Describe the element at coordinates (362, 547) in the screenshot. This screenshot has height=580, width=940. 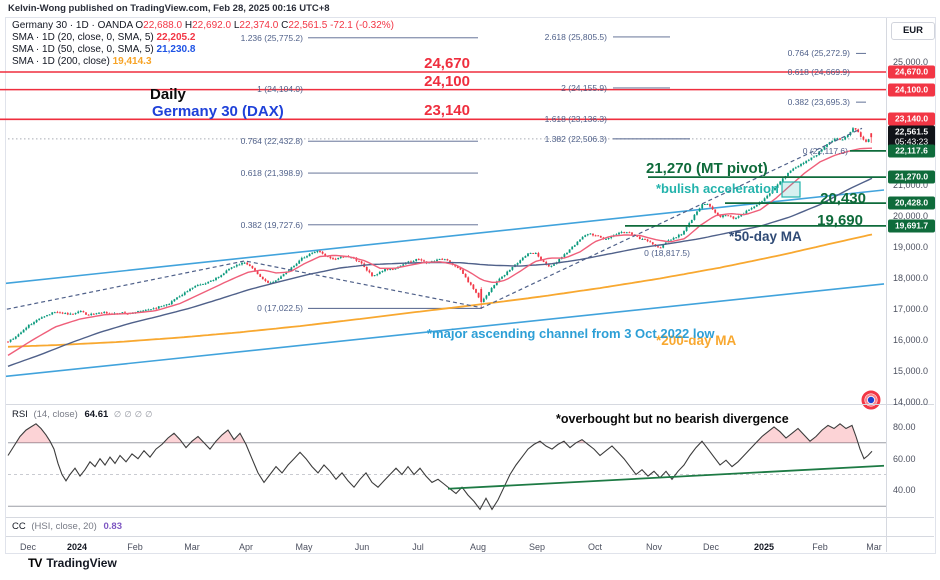
I see `time-tick: Jun` at that location.